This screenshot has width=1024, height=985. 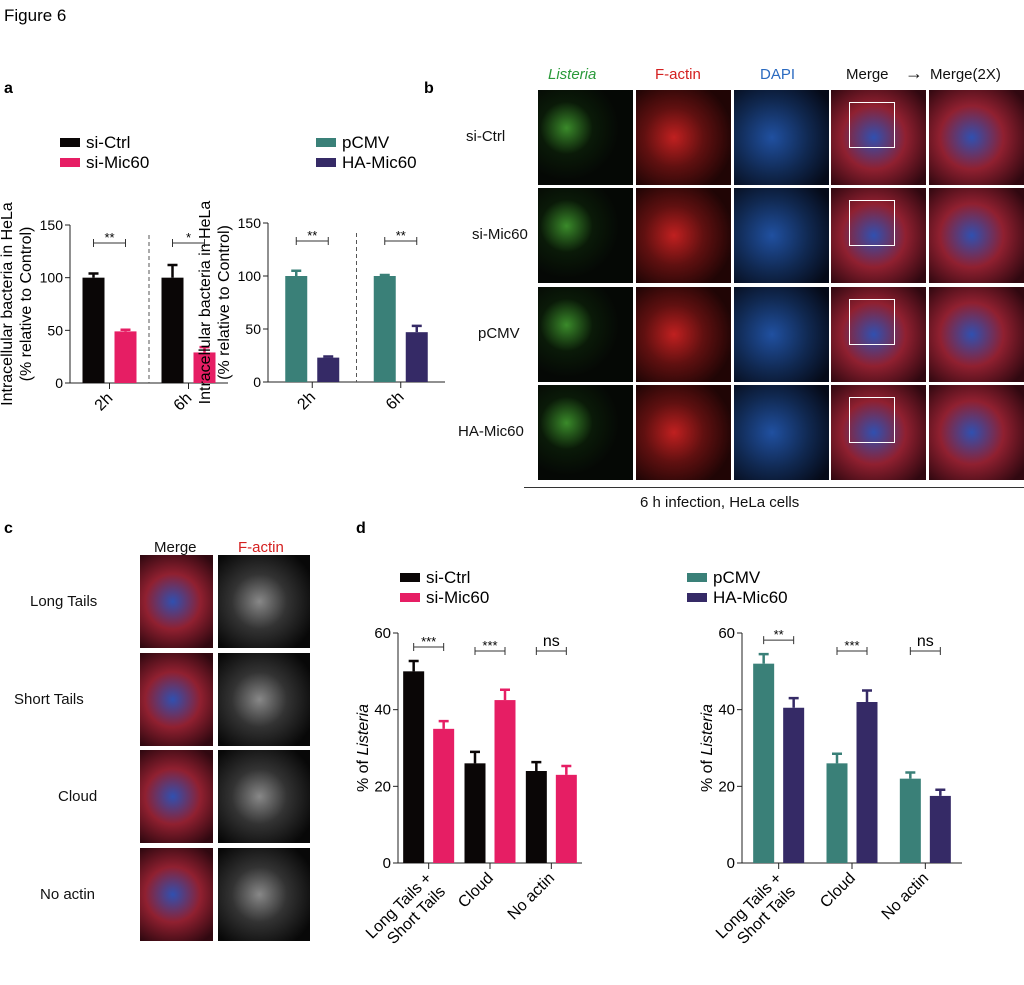 What do you see at coordinates (500, 234) in the screenshot?
I see `row-label: si-Mic60` at bounding box center [500, 234].